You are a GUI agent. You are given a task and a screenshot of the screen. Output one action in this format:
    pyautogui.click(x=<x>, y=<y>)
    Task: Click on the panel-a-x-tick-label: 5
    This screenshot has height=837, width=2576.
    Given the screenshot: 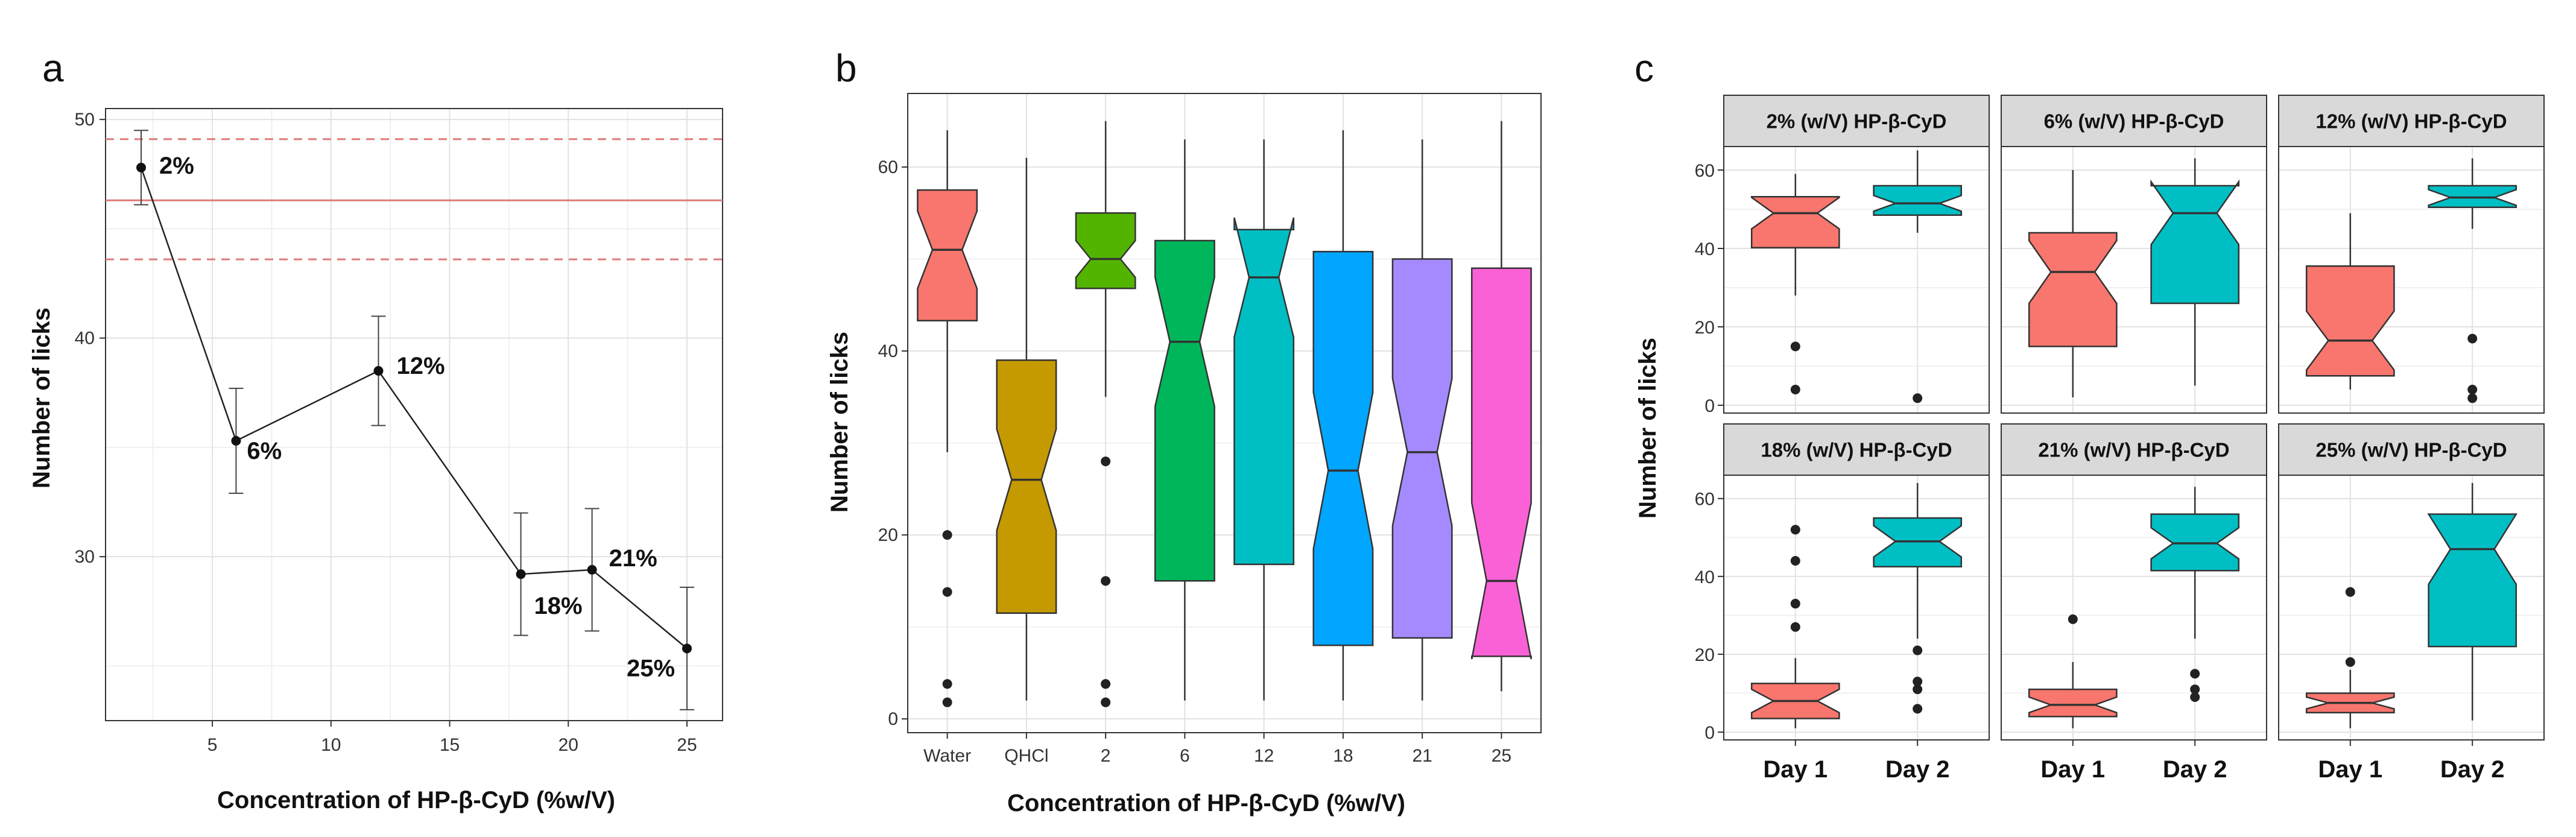 What is the action you would take?
    pyautogui.click(x=212, y=745)
    